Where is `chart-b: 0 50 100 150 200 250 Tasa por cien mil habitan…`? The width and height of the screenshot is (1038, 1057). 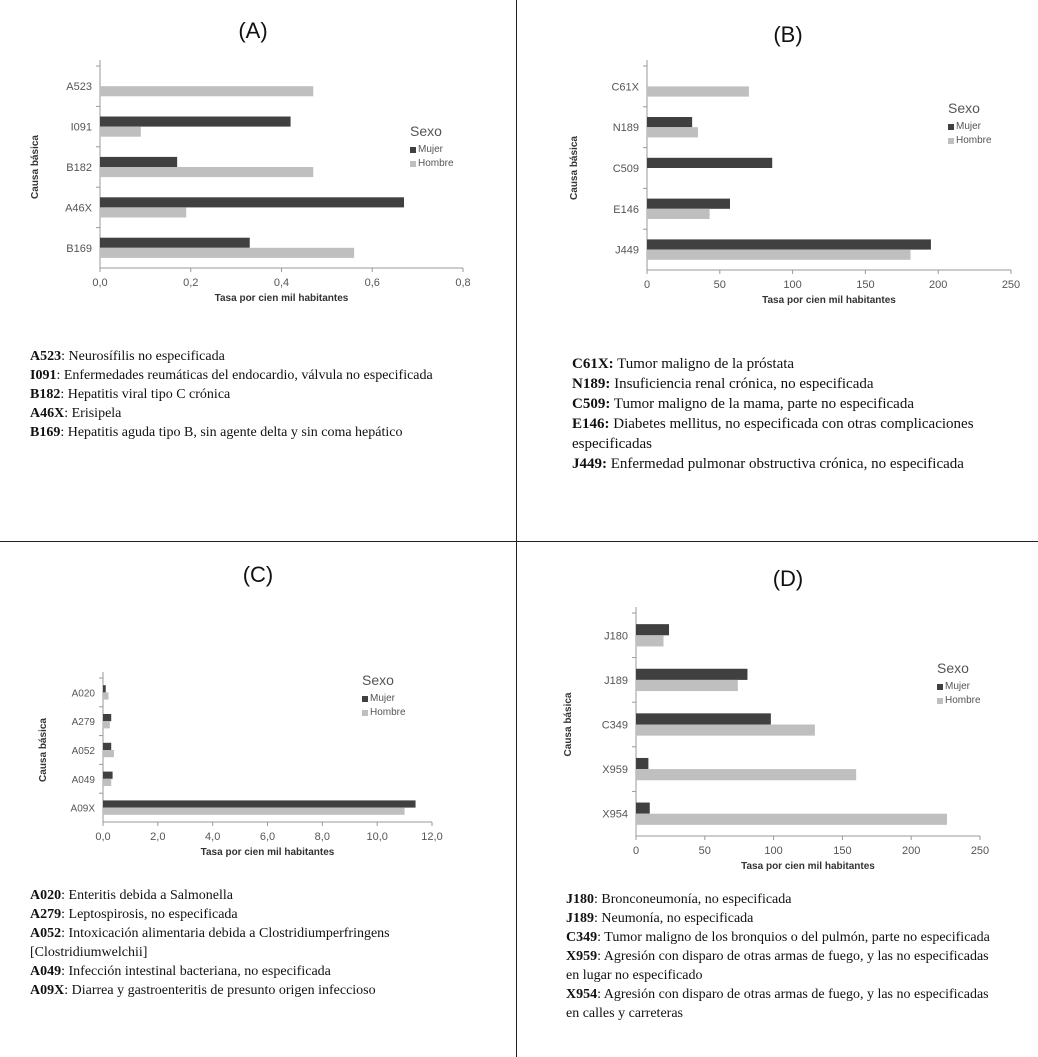
chart-b: 0 50 100 150 200 250 Tasa por cien mil habitan… is located at coordinates (794, 183).